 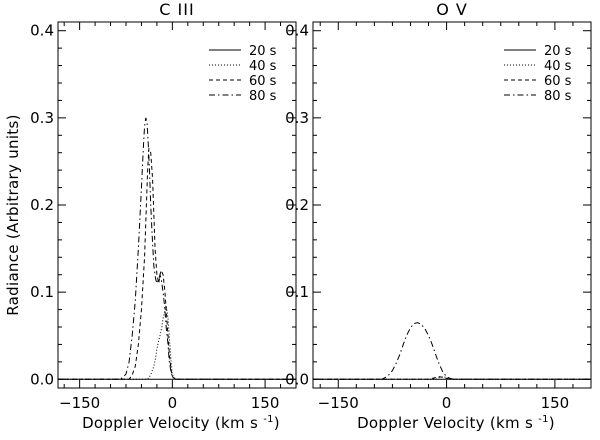 What do you see at coordinates (452, 351) in the screenshot?
I see `series-line-80s` at bounding box center [452, 351].